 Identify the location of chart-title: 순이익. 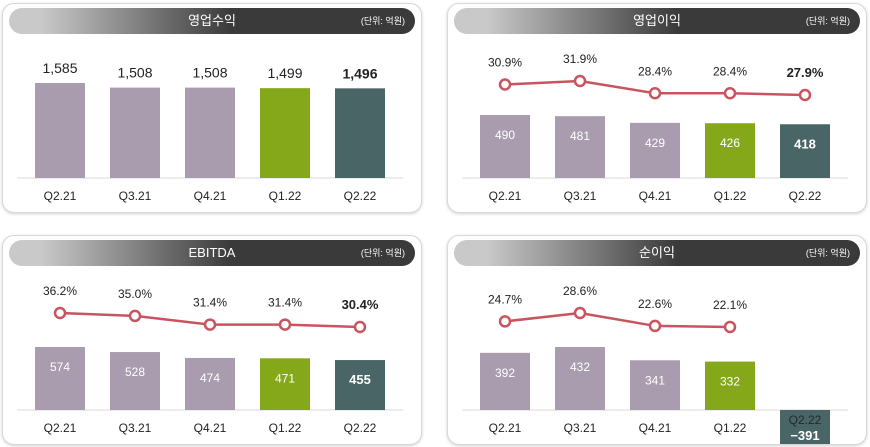
(657, 252).